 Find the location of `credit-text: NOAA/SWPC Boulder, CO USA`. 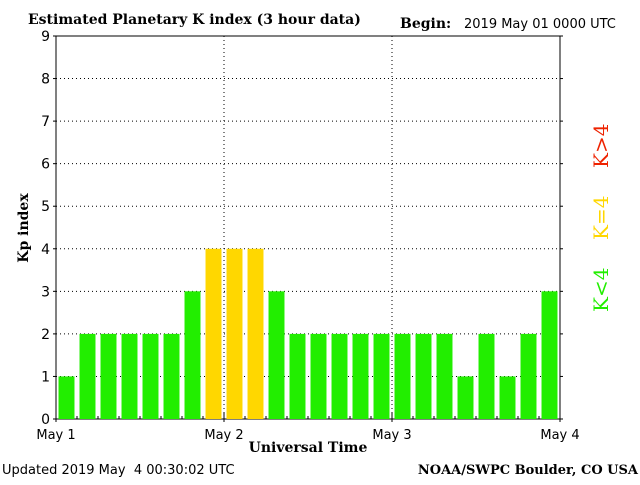

credit-text: NOAA/SWPC Boulder, CO USA is located at coordinates (528, 470).